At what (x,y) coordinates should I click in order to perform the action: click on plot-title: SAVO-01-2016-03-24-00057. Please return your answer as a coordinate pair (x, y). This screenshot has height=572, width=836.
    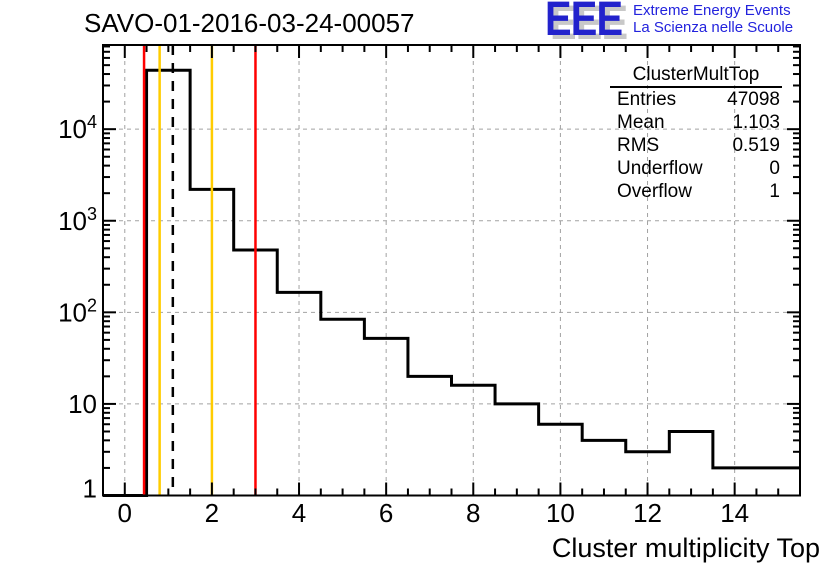
    Looking at the image, I should click on (249, 23).